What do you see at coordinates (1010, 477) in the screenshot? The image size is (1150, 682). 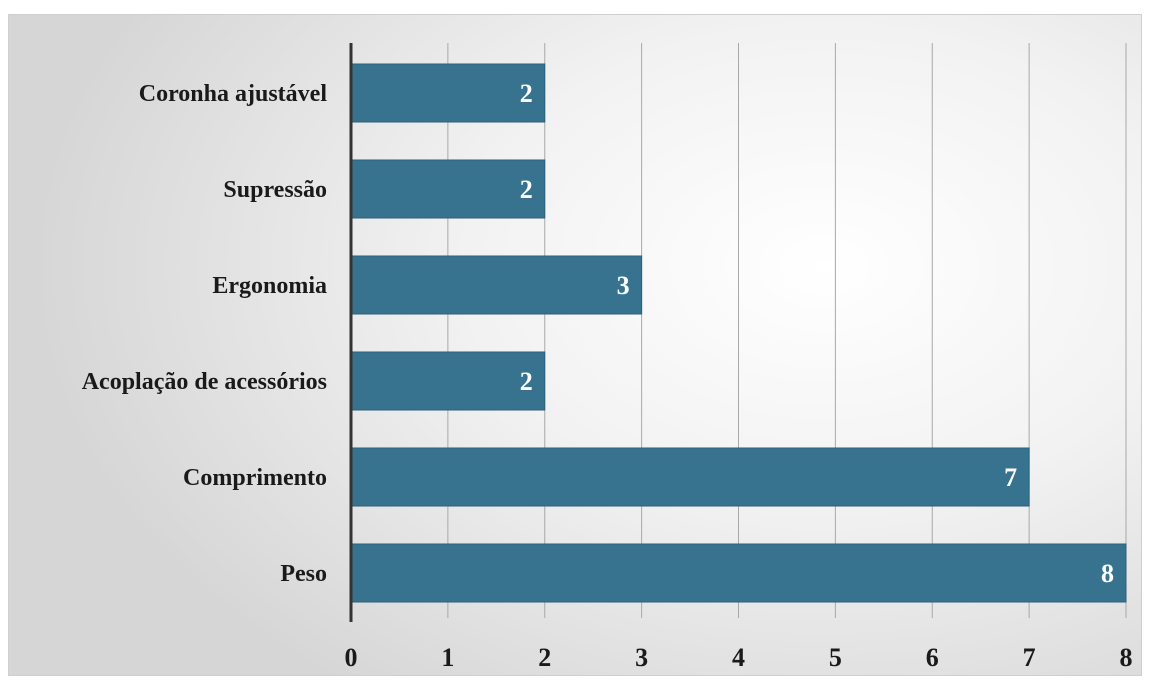 I see `data-label-5: 7` at bounding box center [1010, 477].